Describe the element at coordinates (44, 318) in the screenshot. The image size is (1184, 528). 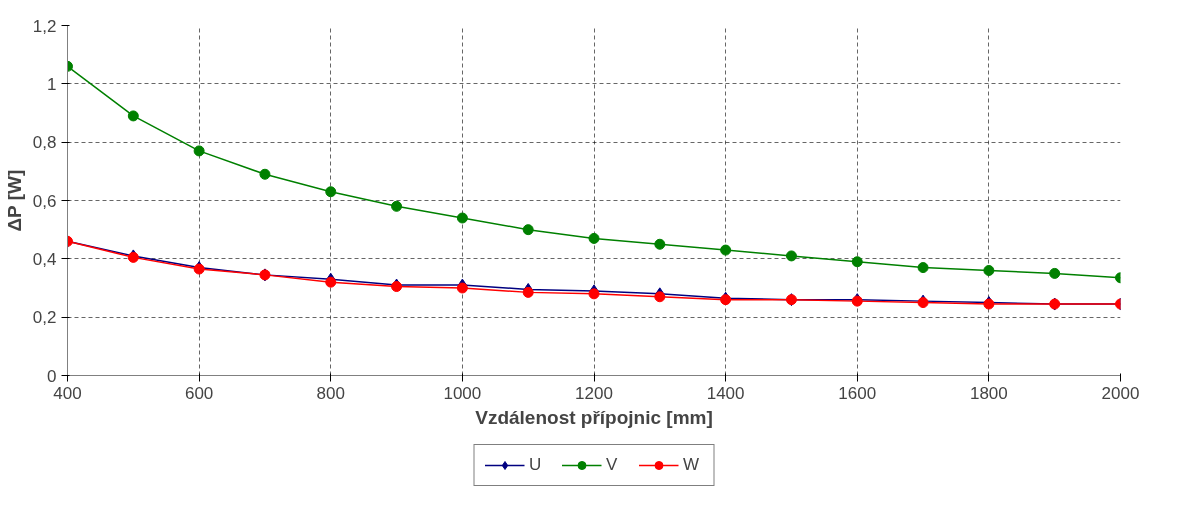
I see `y-tick-label: 0,2` at that location.